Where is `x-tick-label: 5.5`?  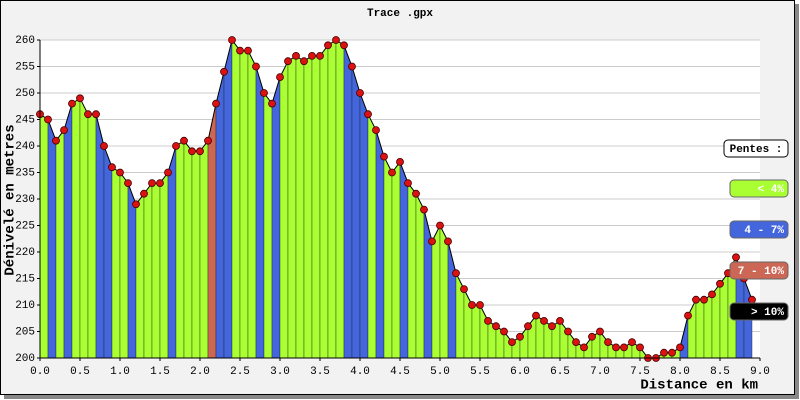 x-tick-label: 5.5 is located at coordinates (480, 372).